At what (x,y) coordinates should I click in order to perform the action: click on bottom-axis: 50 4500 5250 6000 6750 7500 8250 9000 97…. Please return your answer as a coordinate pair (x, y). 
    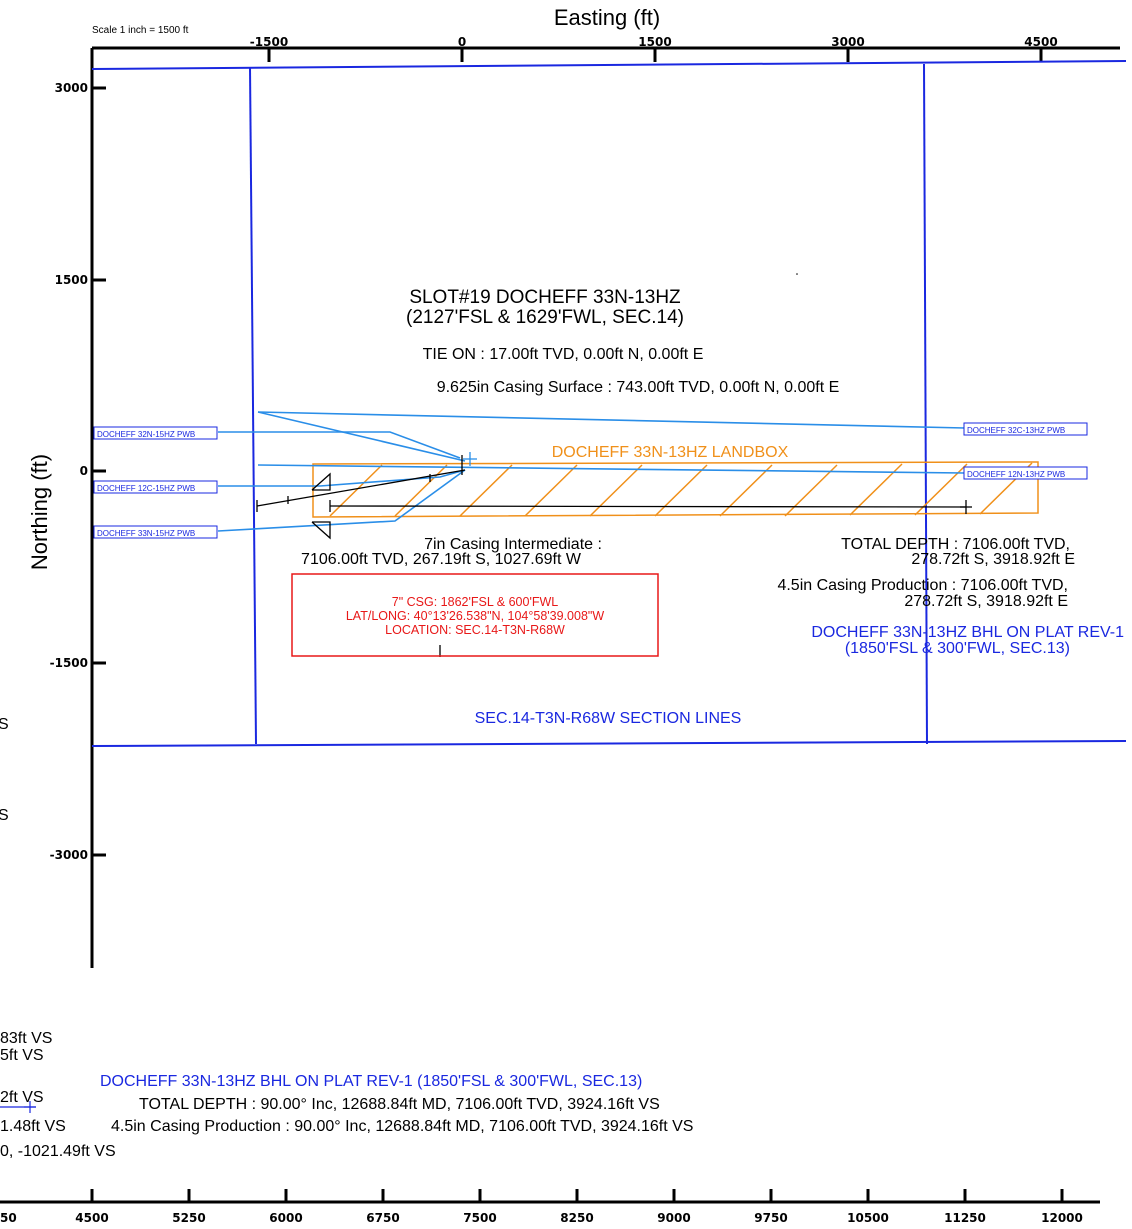
    Looking at the image, I should click on (550, 1207).